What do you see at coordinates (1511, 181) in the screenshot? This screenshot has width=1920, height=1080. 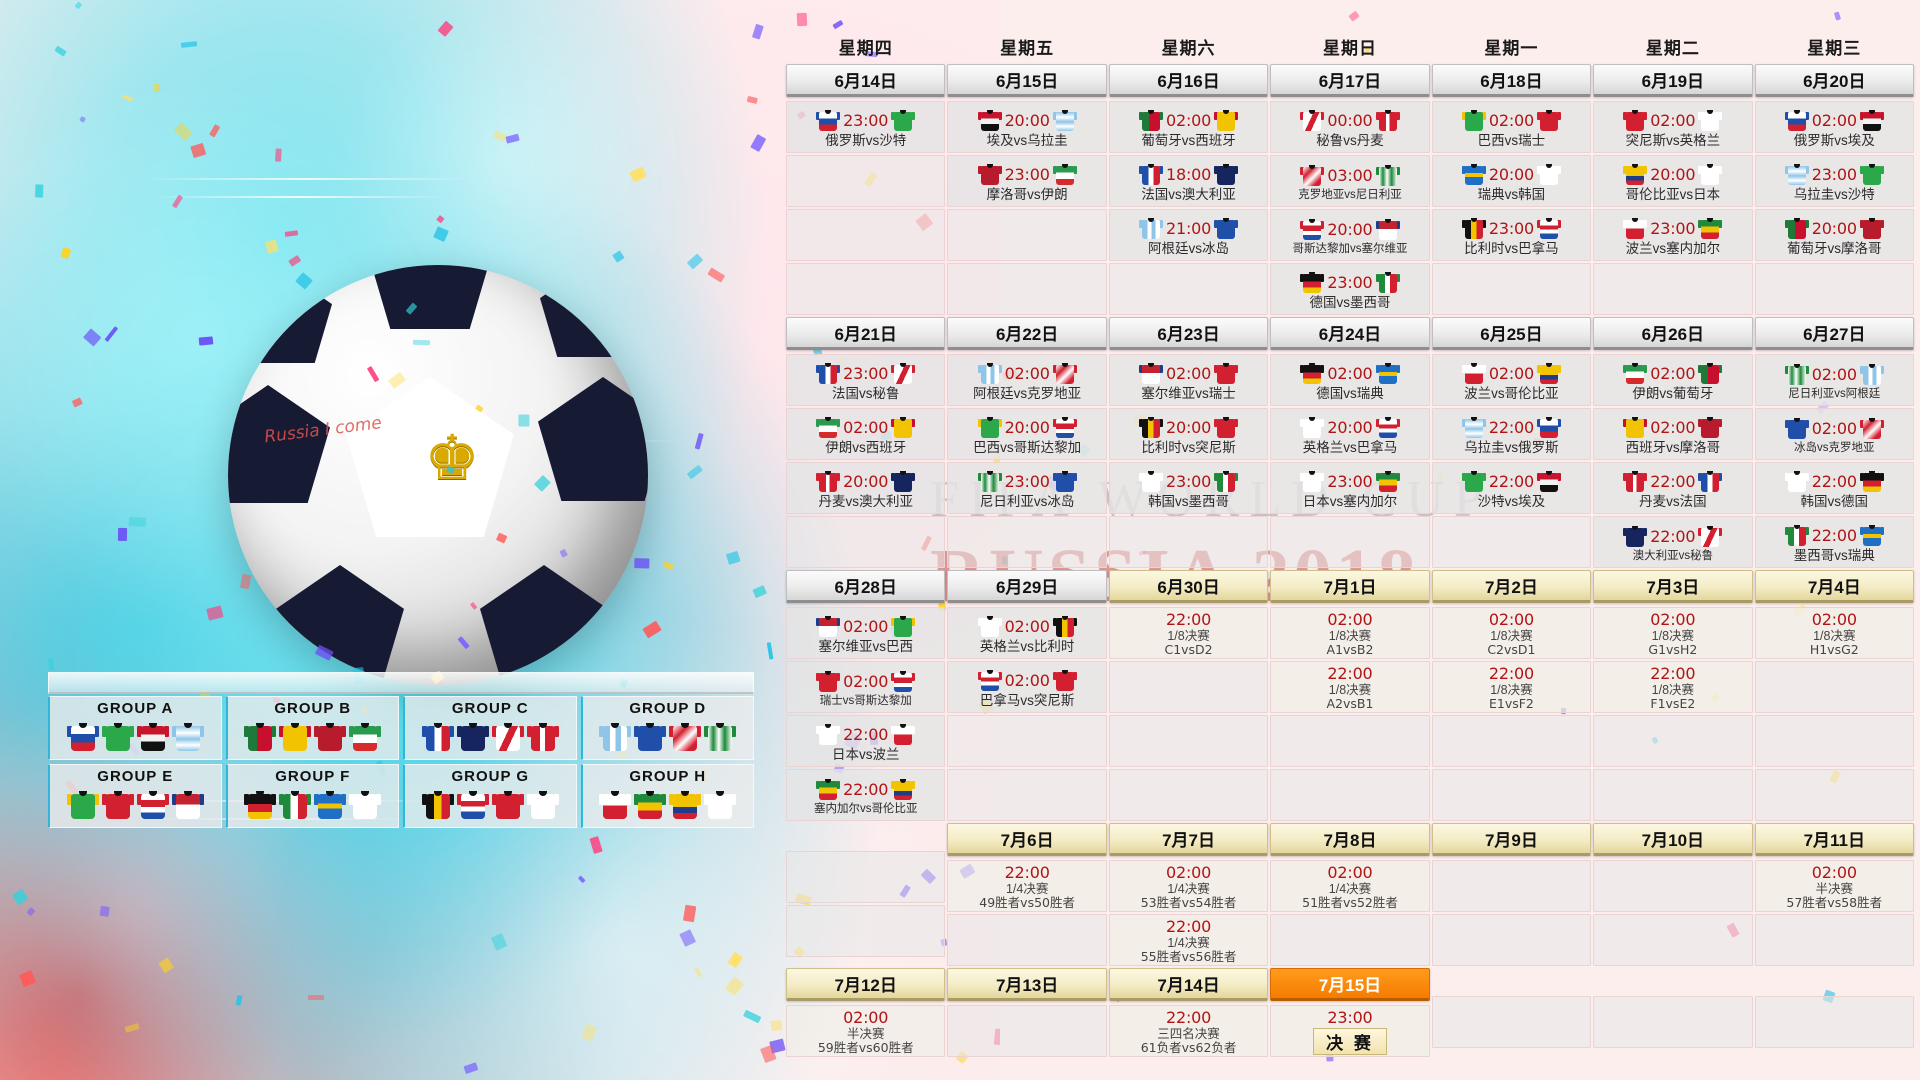 I see `match-card: 20:00 瑞典vs韩国` at bounding box center [1511, 181].